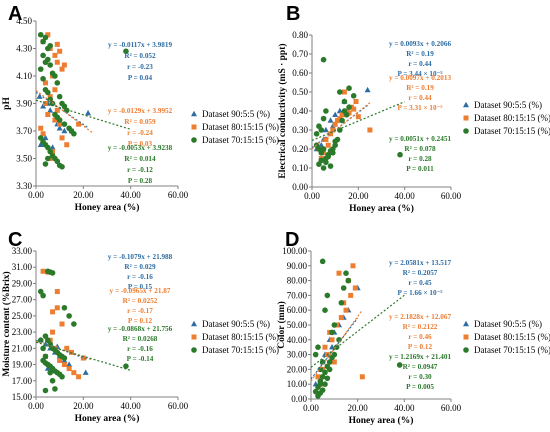 The image size is (550, 432). What do you see at coordinates (140, 159) in the screenshot?
I see `regression-annotation: R² = 0.014` at bounding box center [140, 159].